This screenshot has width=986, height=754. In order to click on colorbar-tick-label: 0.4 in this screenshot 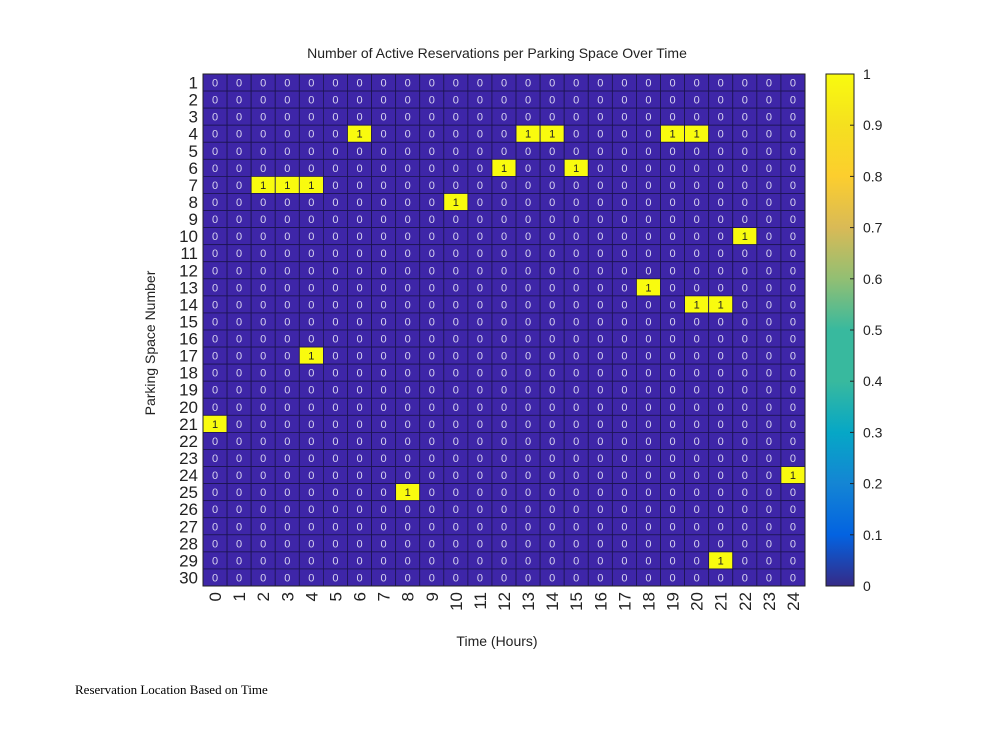, I will do `click(873, 381)`.